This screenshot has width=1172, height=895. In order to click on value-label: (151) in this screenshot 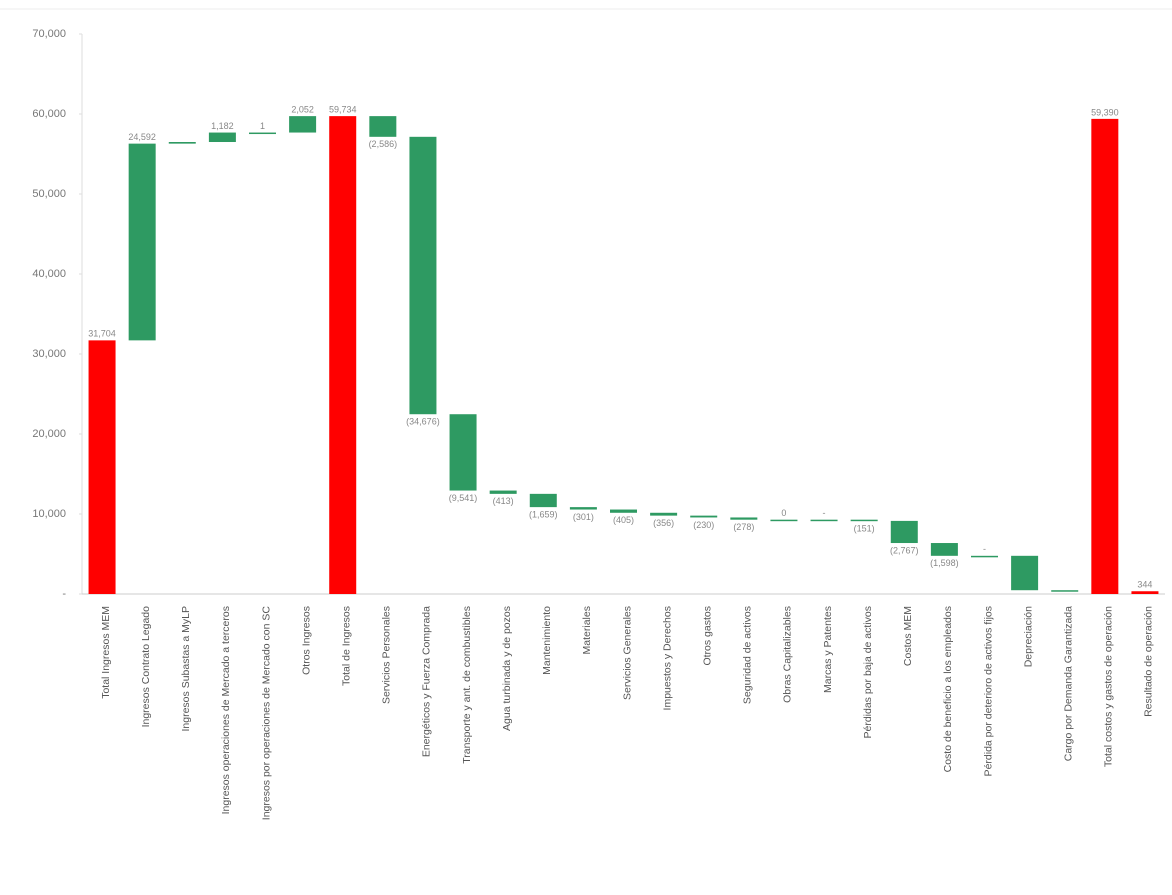, I will do `click(864, 528)`.